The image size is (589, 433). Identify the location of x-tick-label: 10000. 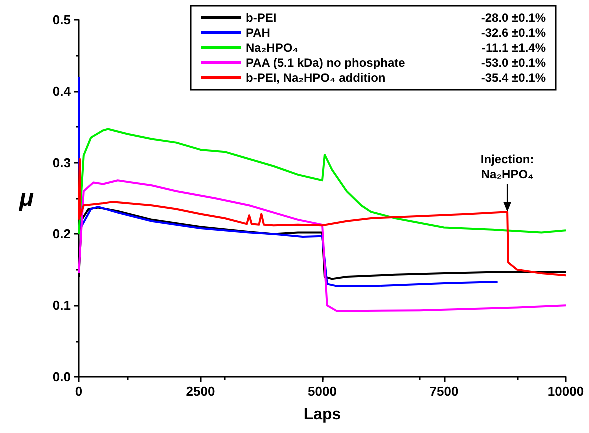
(566, 391).